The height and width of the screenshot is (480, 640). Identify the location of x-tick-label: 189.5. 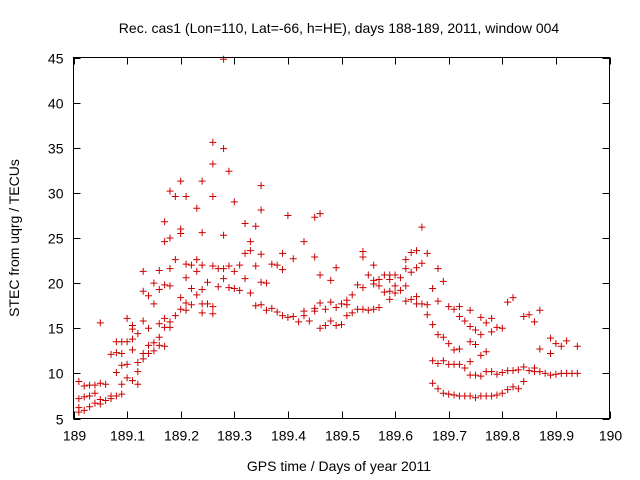
(342, 436).